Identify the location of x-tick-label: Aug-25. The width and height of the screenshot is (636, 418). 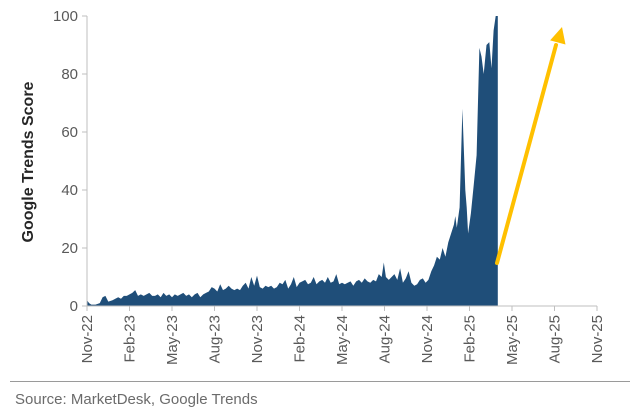
(555, 339).